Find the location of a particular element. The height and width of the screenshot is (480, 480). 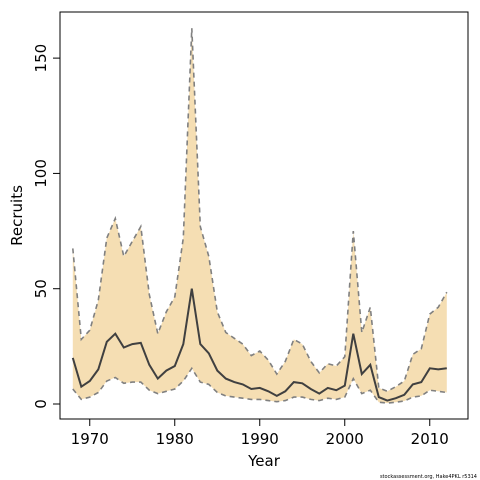

y-tick-label: 0 is located at coordinates (41, 404).